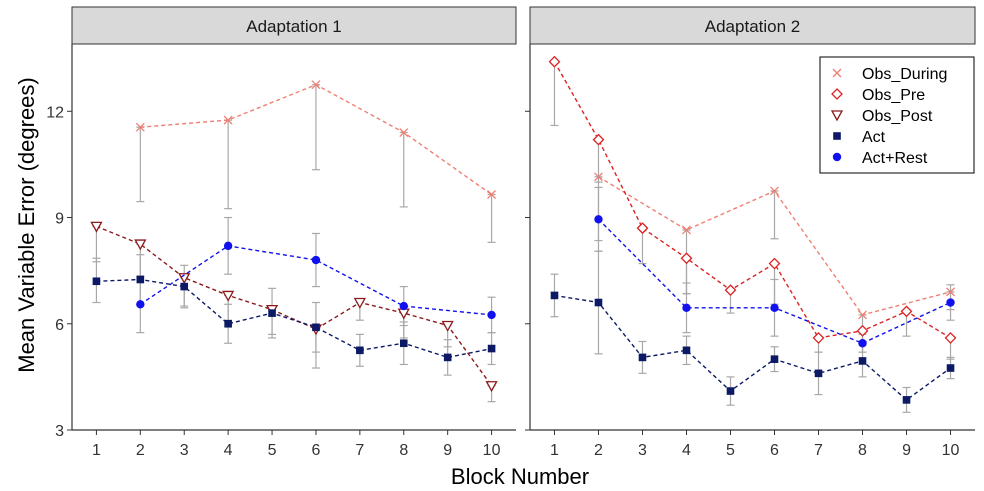 Image resolution: width=984 pixels, height=491 pixels. What do you see at coordinates (315, 280) in the screenshot?
I see `series-line-act-rest` at bounding box center [315, 280].